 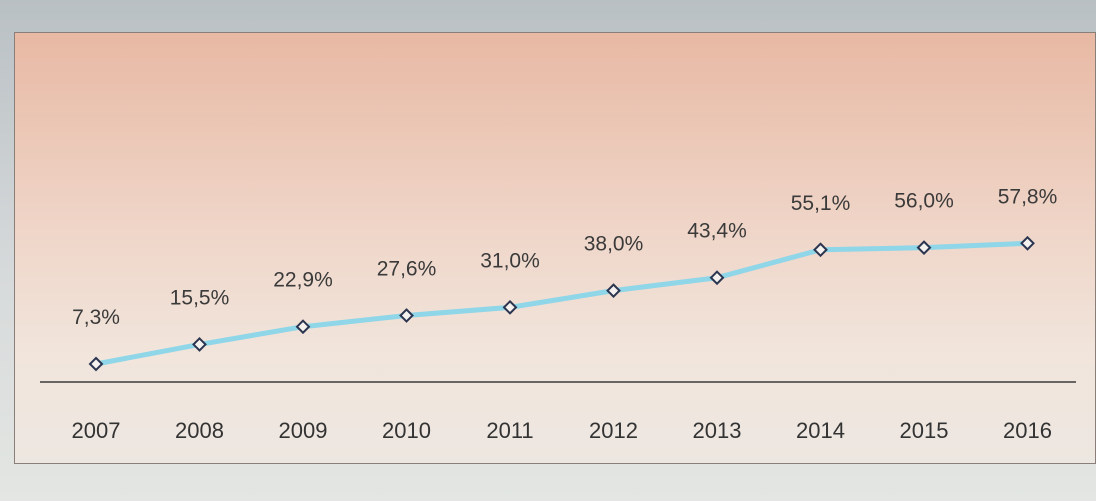 I want to click on data-label-2007: 7,3%, so click(x=96, y=317).